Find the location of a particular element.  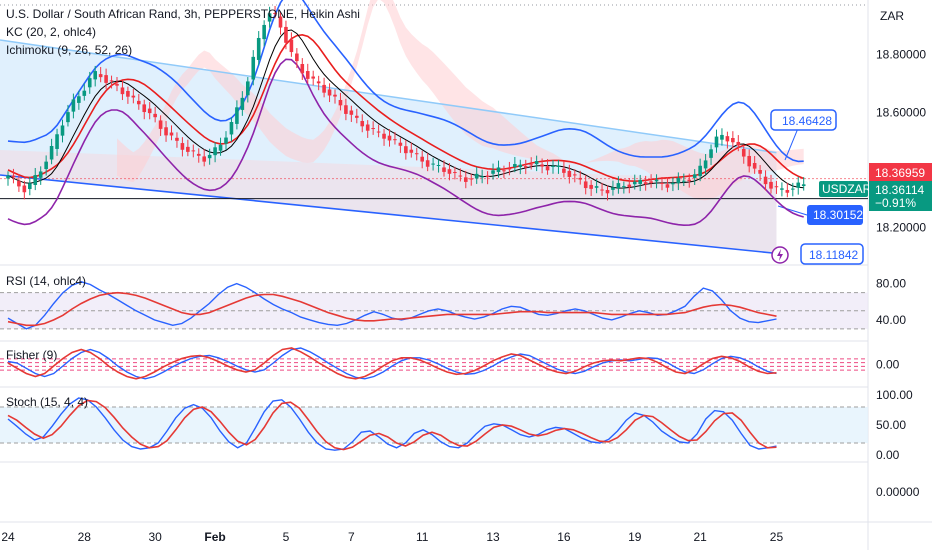

alert-icon is located at coordinates (780, 255).